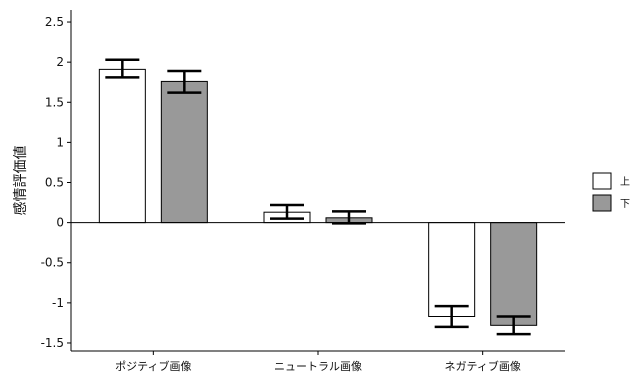  What do you see at coordinates (625, 182) in the screenshot?
I see `legend-label: 上` at bounding box center [625, 182].